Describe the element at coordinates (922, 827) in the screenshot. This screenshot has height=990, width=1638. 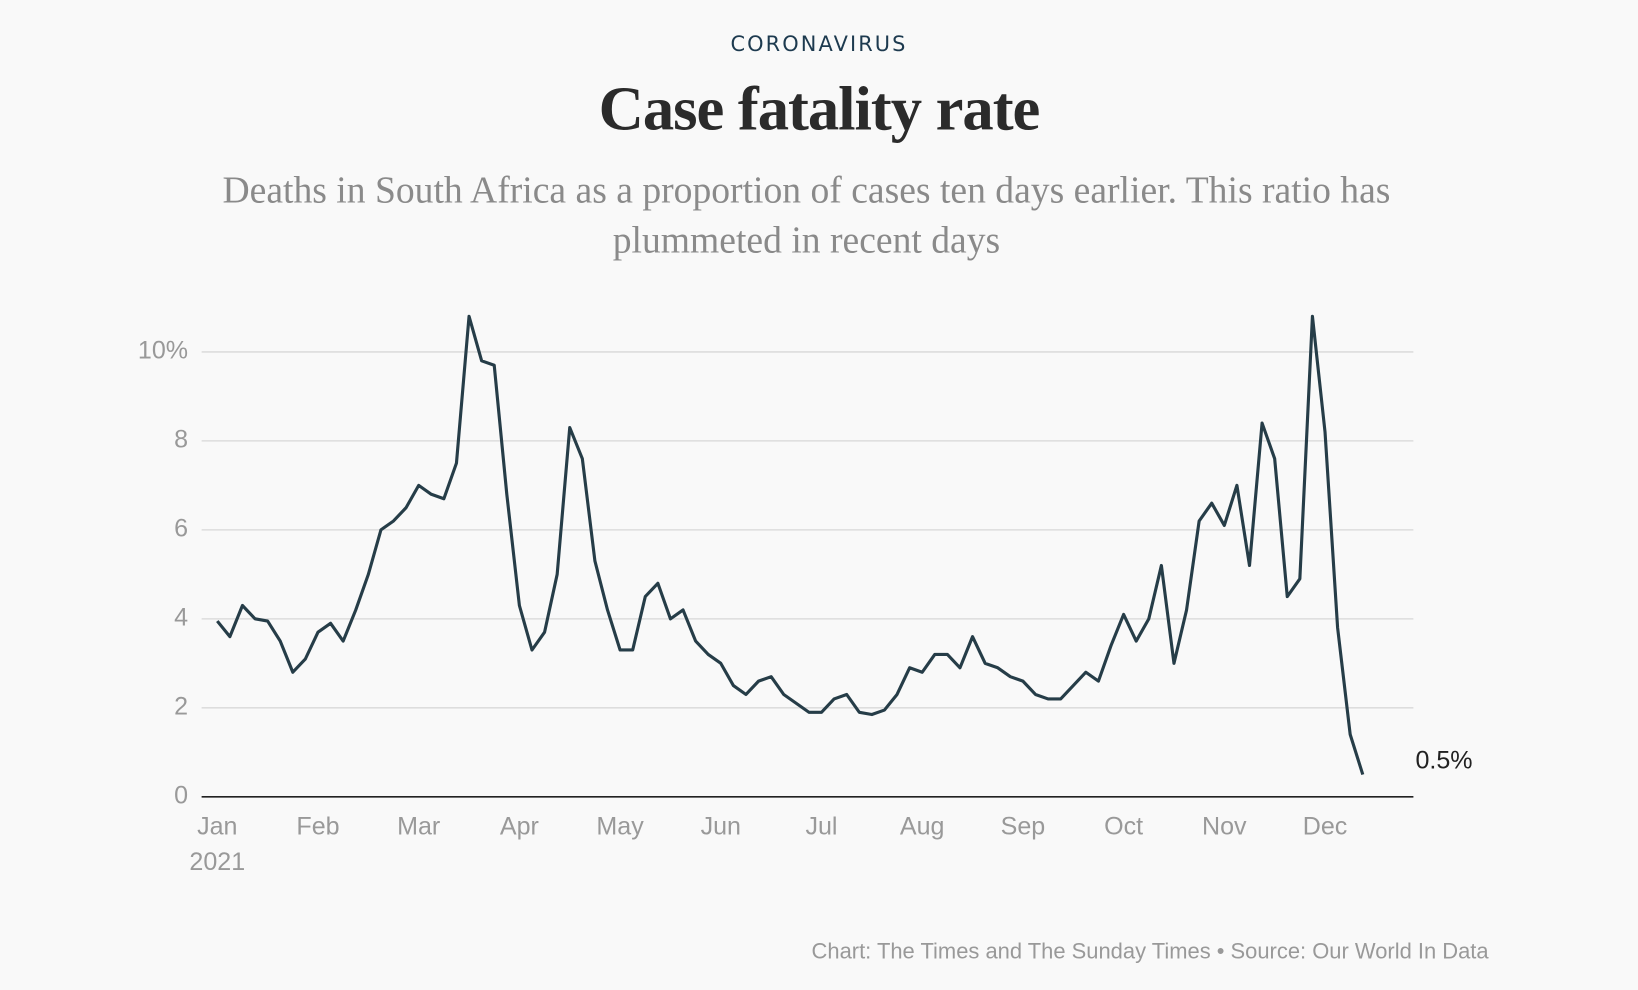
I see `x-tick-label: Aug` at that location.